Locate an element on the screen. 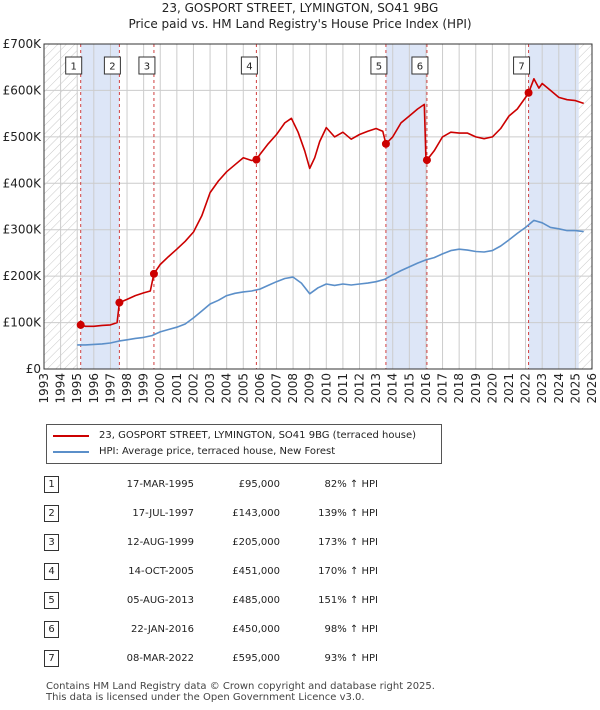 The width and height of the screenshot is (600, 710). sale-marker-number: 3 is located at coordinates (147, 67).